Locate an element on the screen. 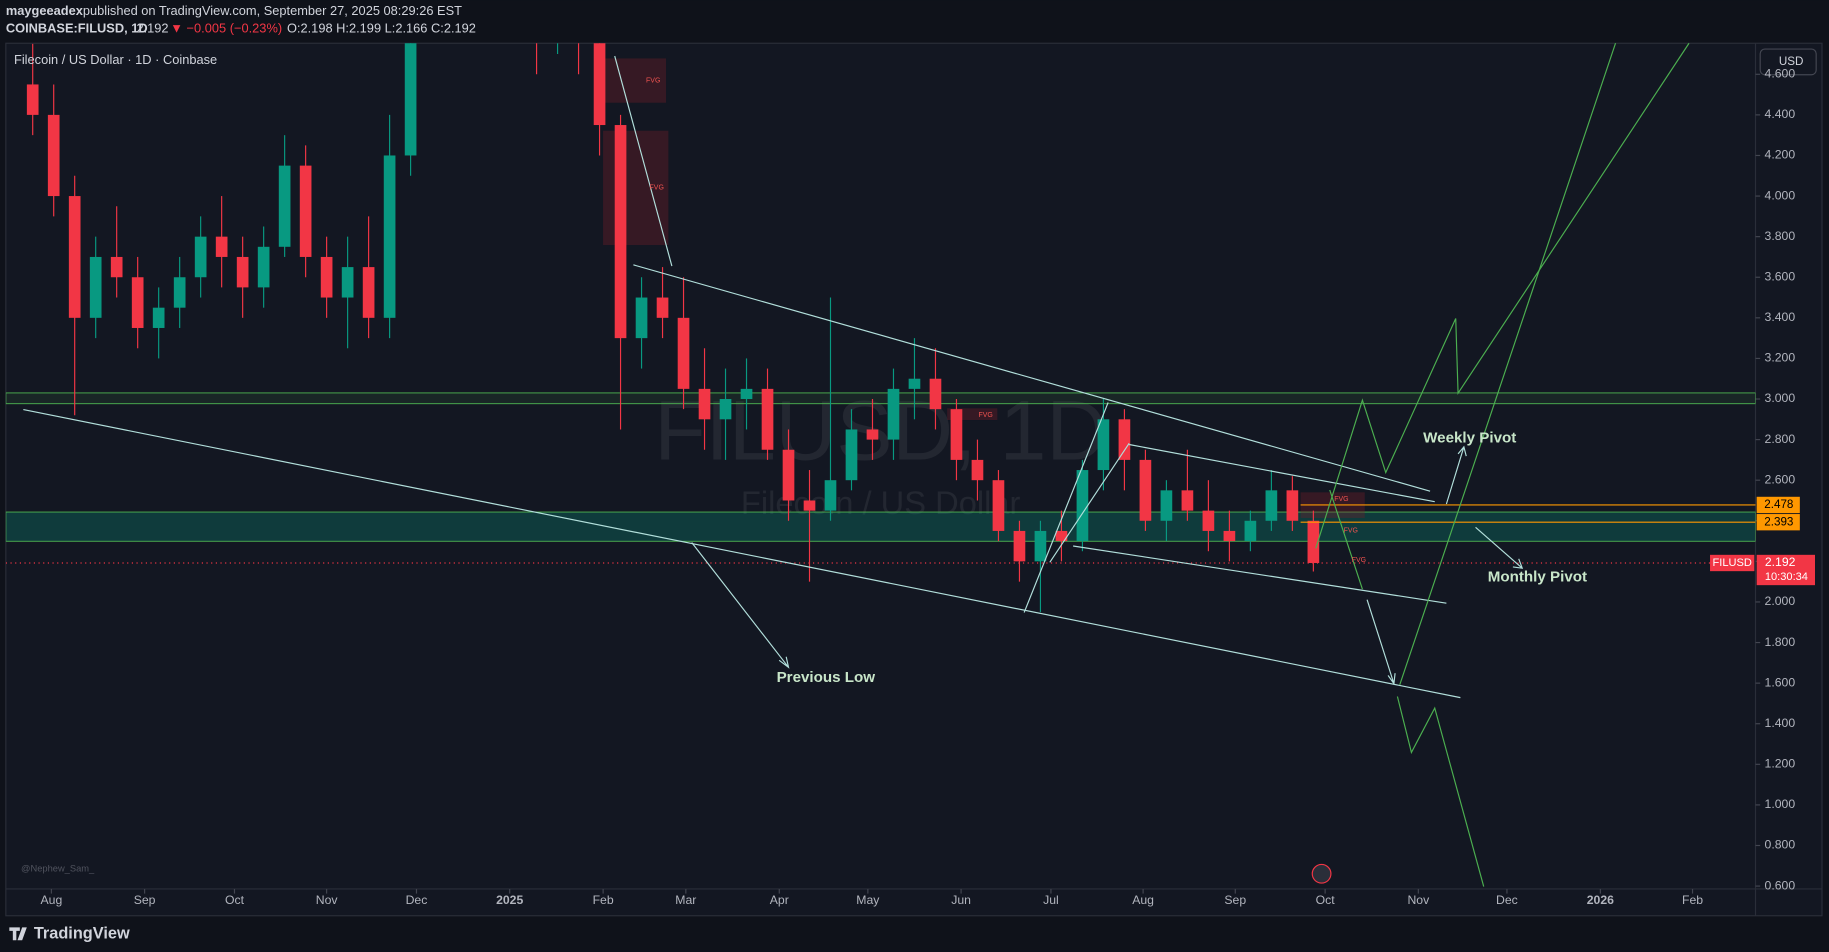  price-tag is located at coordinates (1786, 570).